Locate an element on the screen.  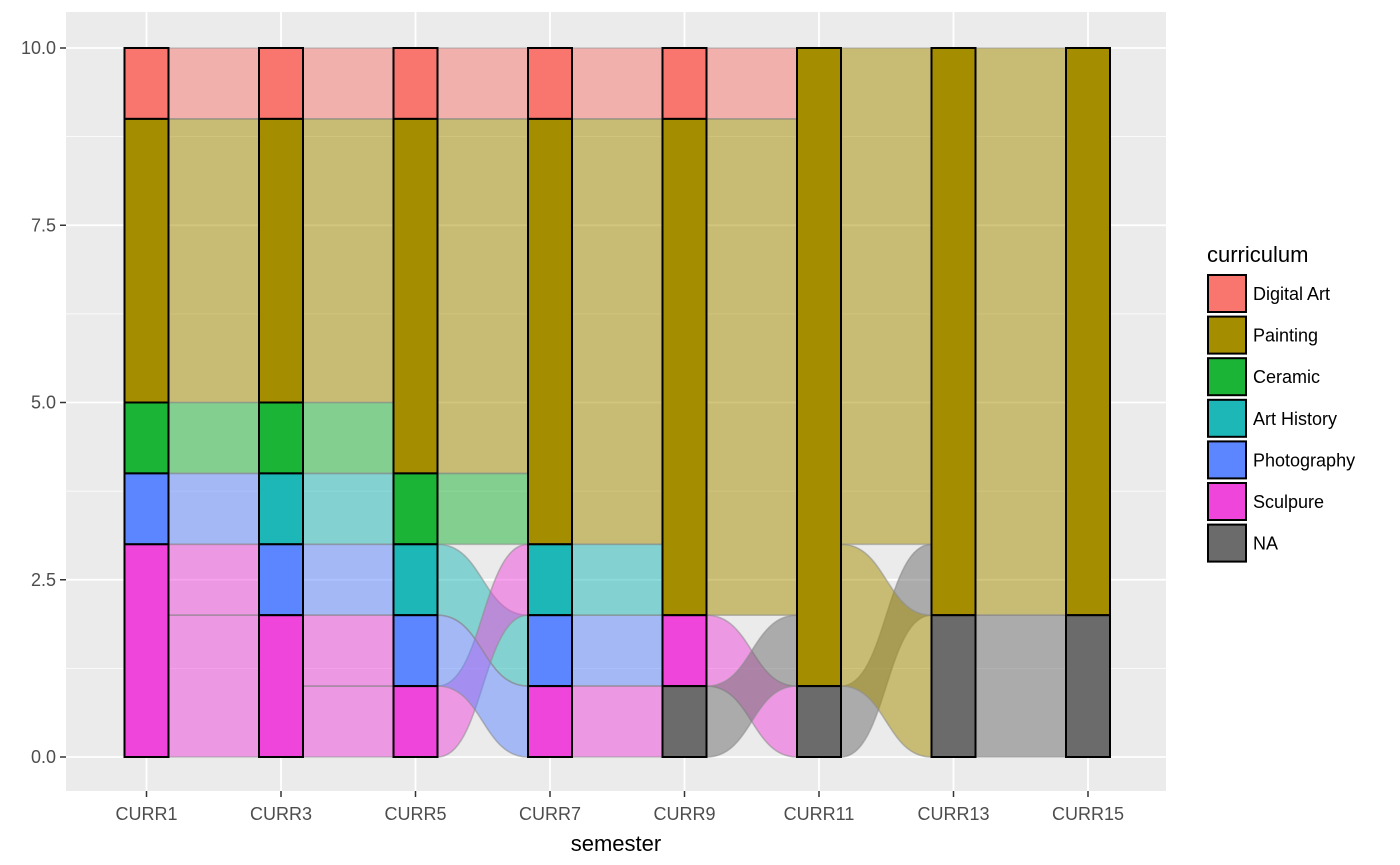
x-axis-title: semester is located at coordinates (616, 843).